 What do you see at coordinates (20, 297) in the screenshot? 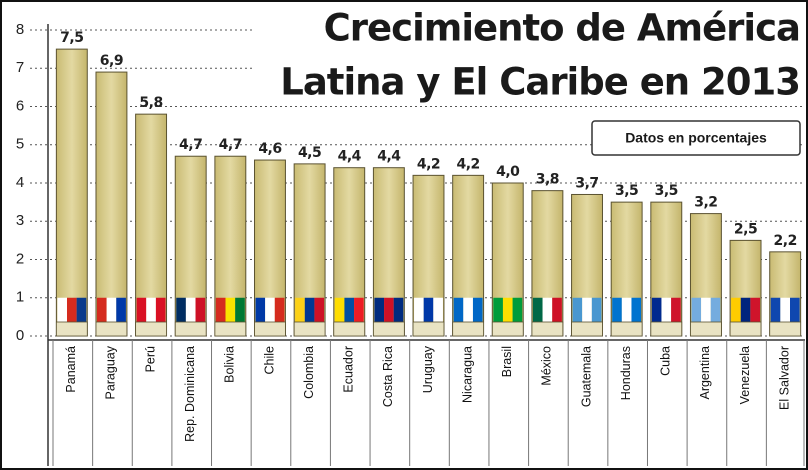
I see `y-tick-label: 1` at bounding box center [20, 297].